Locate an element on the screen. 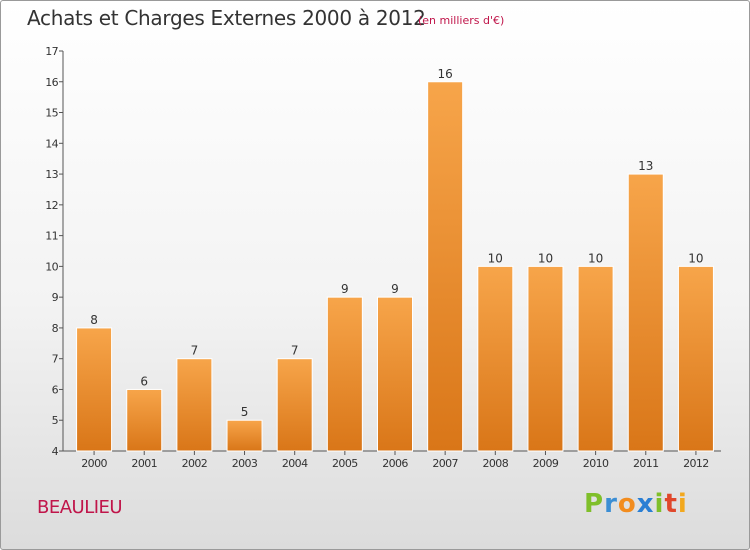 Image resolution: width=750 pixels, height=550 pixels. x-tick-label-2006: 2006 is located at coordinates (395, 463).